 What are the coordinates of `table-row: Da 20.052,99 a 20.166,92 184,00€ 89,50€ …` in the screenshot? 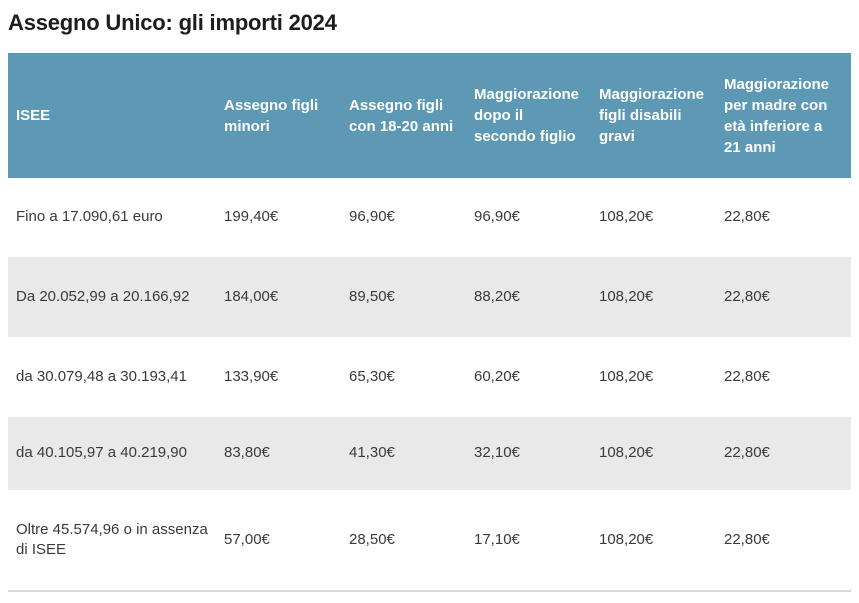 It's located at (429, 297).